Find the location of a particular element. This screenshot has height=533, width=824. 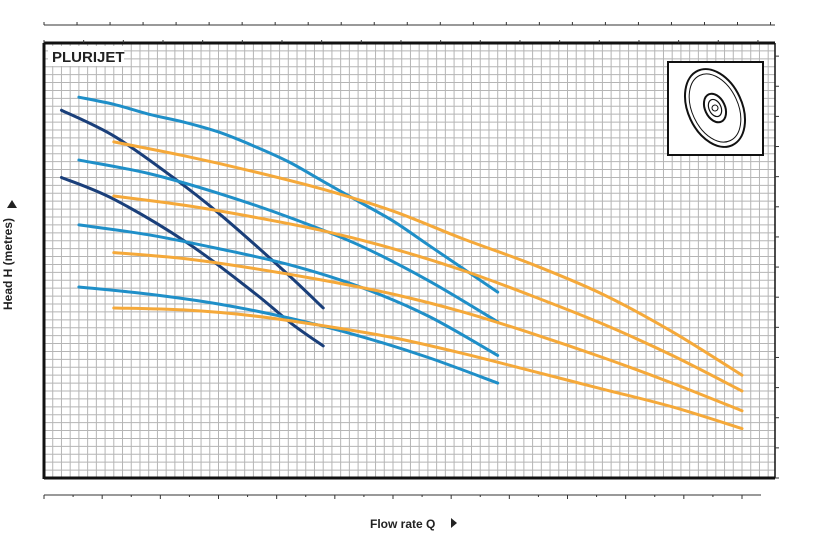

y-axis-arrow-icon is located at coordinates (12, 204).